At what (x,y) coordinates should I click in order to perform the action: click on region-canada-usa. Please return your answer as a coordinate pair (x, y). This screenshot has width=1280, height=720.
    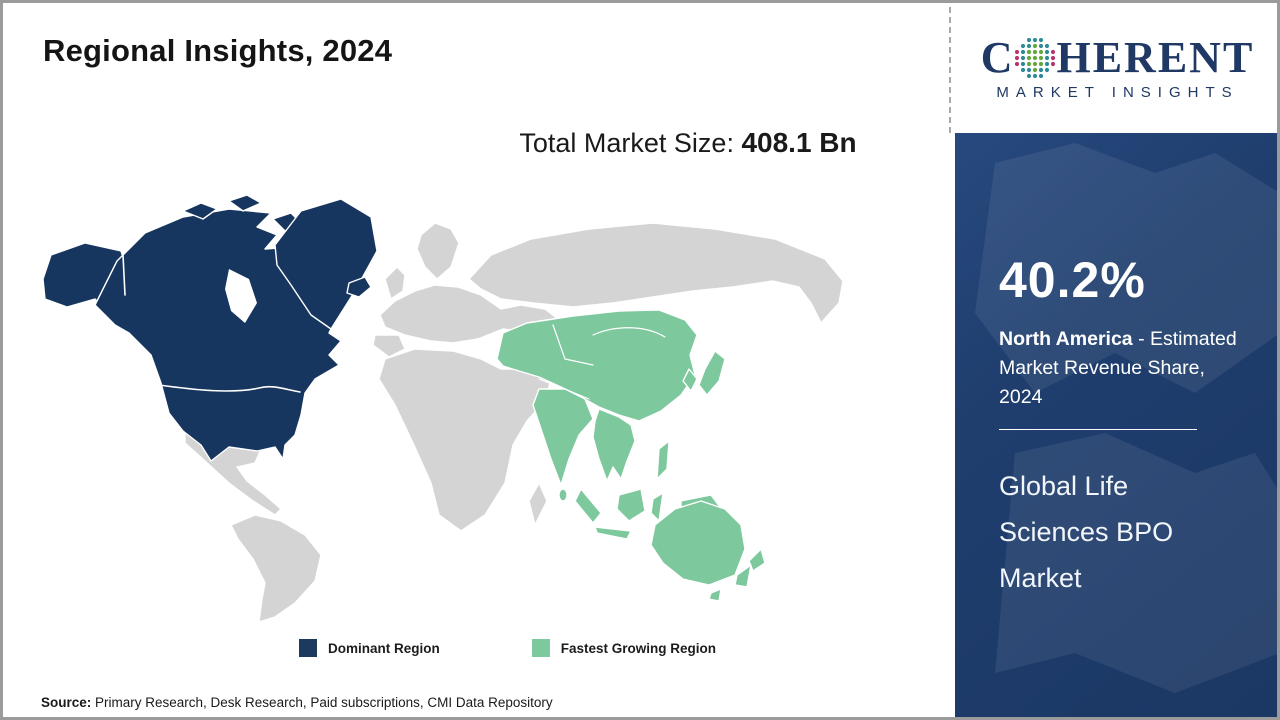
    Looking at the image, I should click on (218, 335).